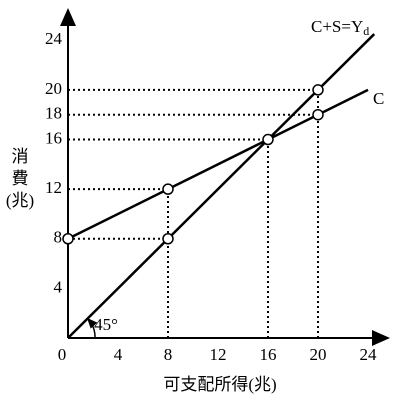  I want to click on y-axis-label: 消, so click(20, 156).